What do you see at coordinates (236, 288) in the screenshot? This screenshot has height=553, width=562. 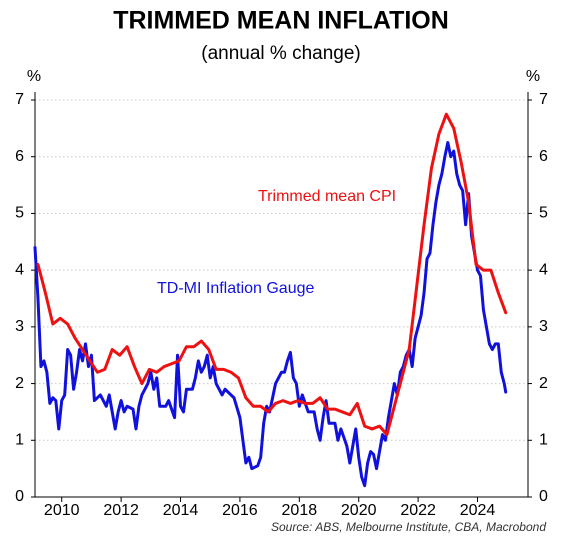 I see `annotation: TD-MI Inflation Gauge` at bounding box center [236, 288].